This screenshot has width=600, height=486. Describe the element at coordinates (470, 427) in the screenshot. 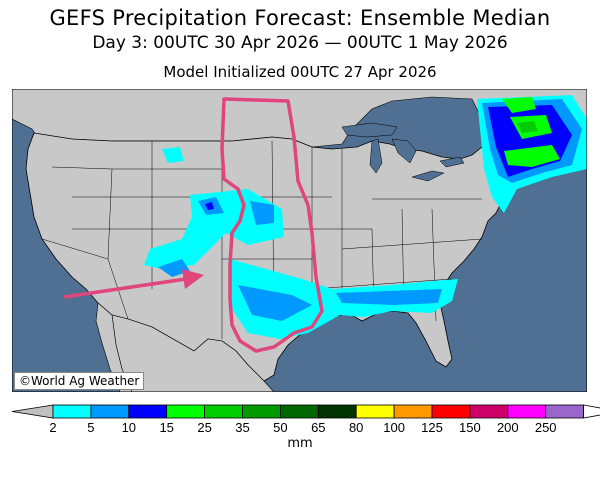

I see `colorbar-tick-label: 150` at that location.